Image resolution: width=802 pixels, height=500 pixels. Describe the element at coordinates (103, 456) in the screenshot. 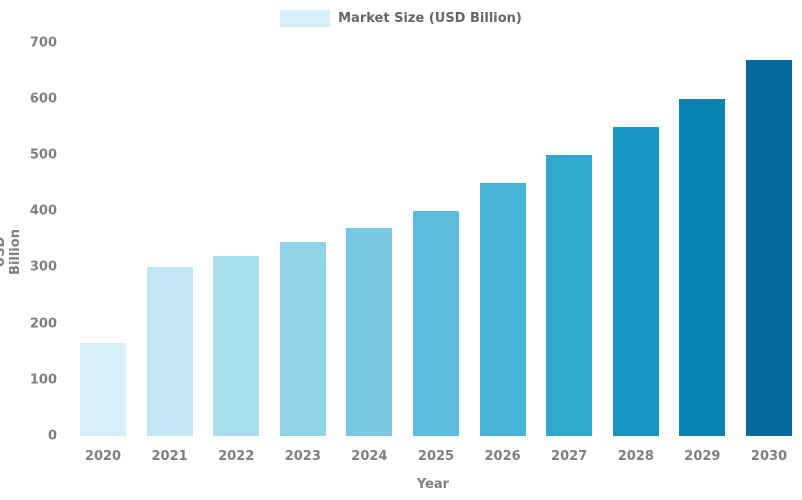

I see `x-tick-2020: 2020` at that location.